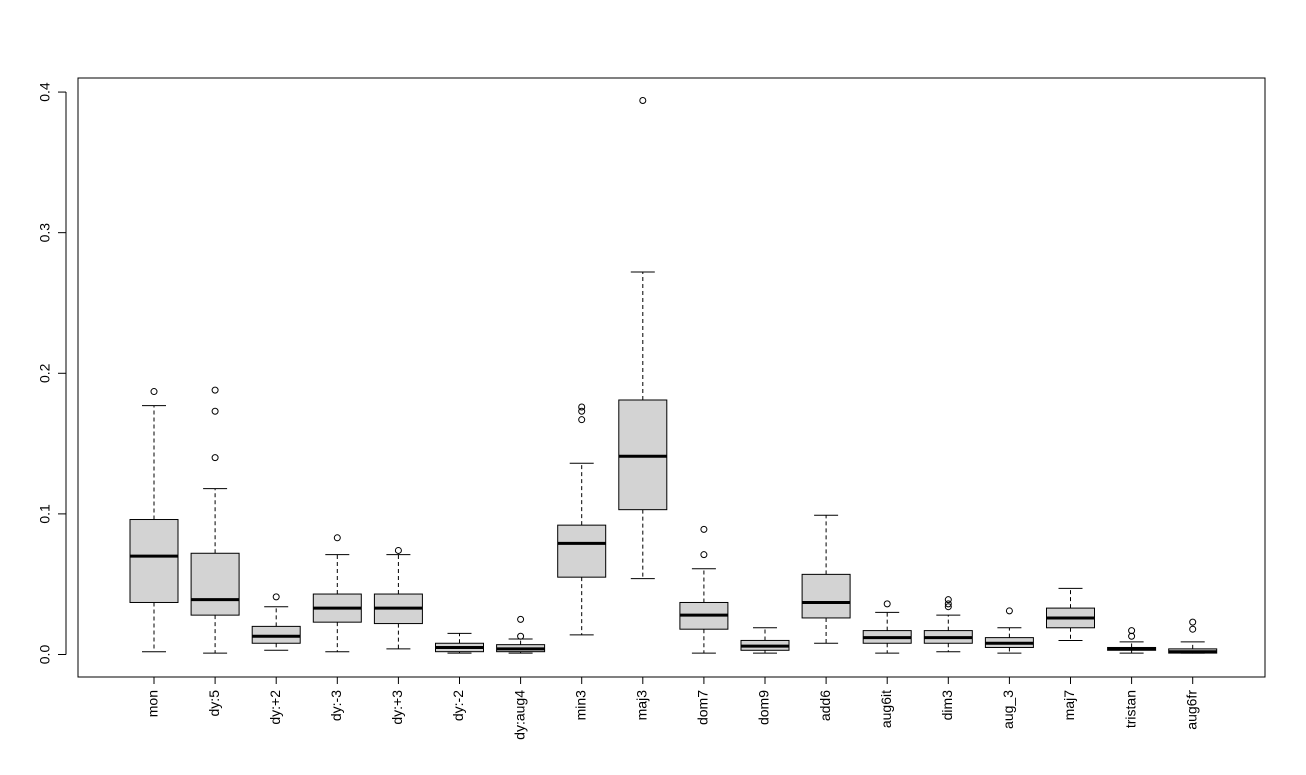 This screenshot has width=1306, height=775. I want to click on box-dy:+2, so click(276, 622).